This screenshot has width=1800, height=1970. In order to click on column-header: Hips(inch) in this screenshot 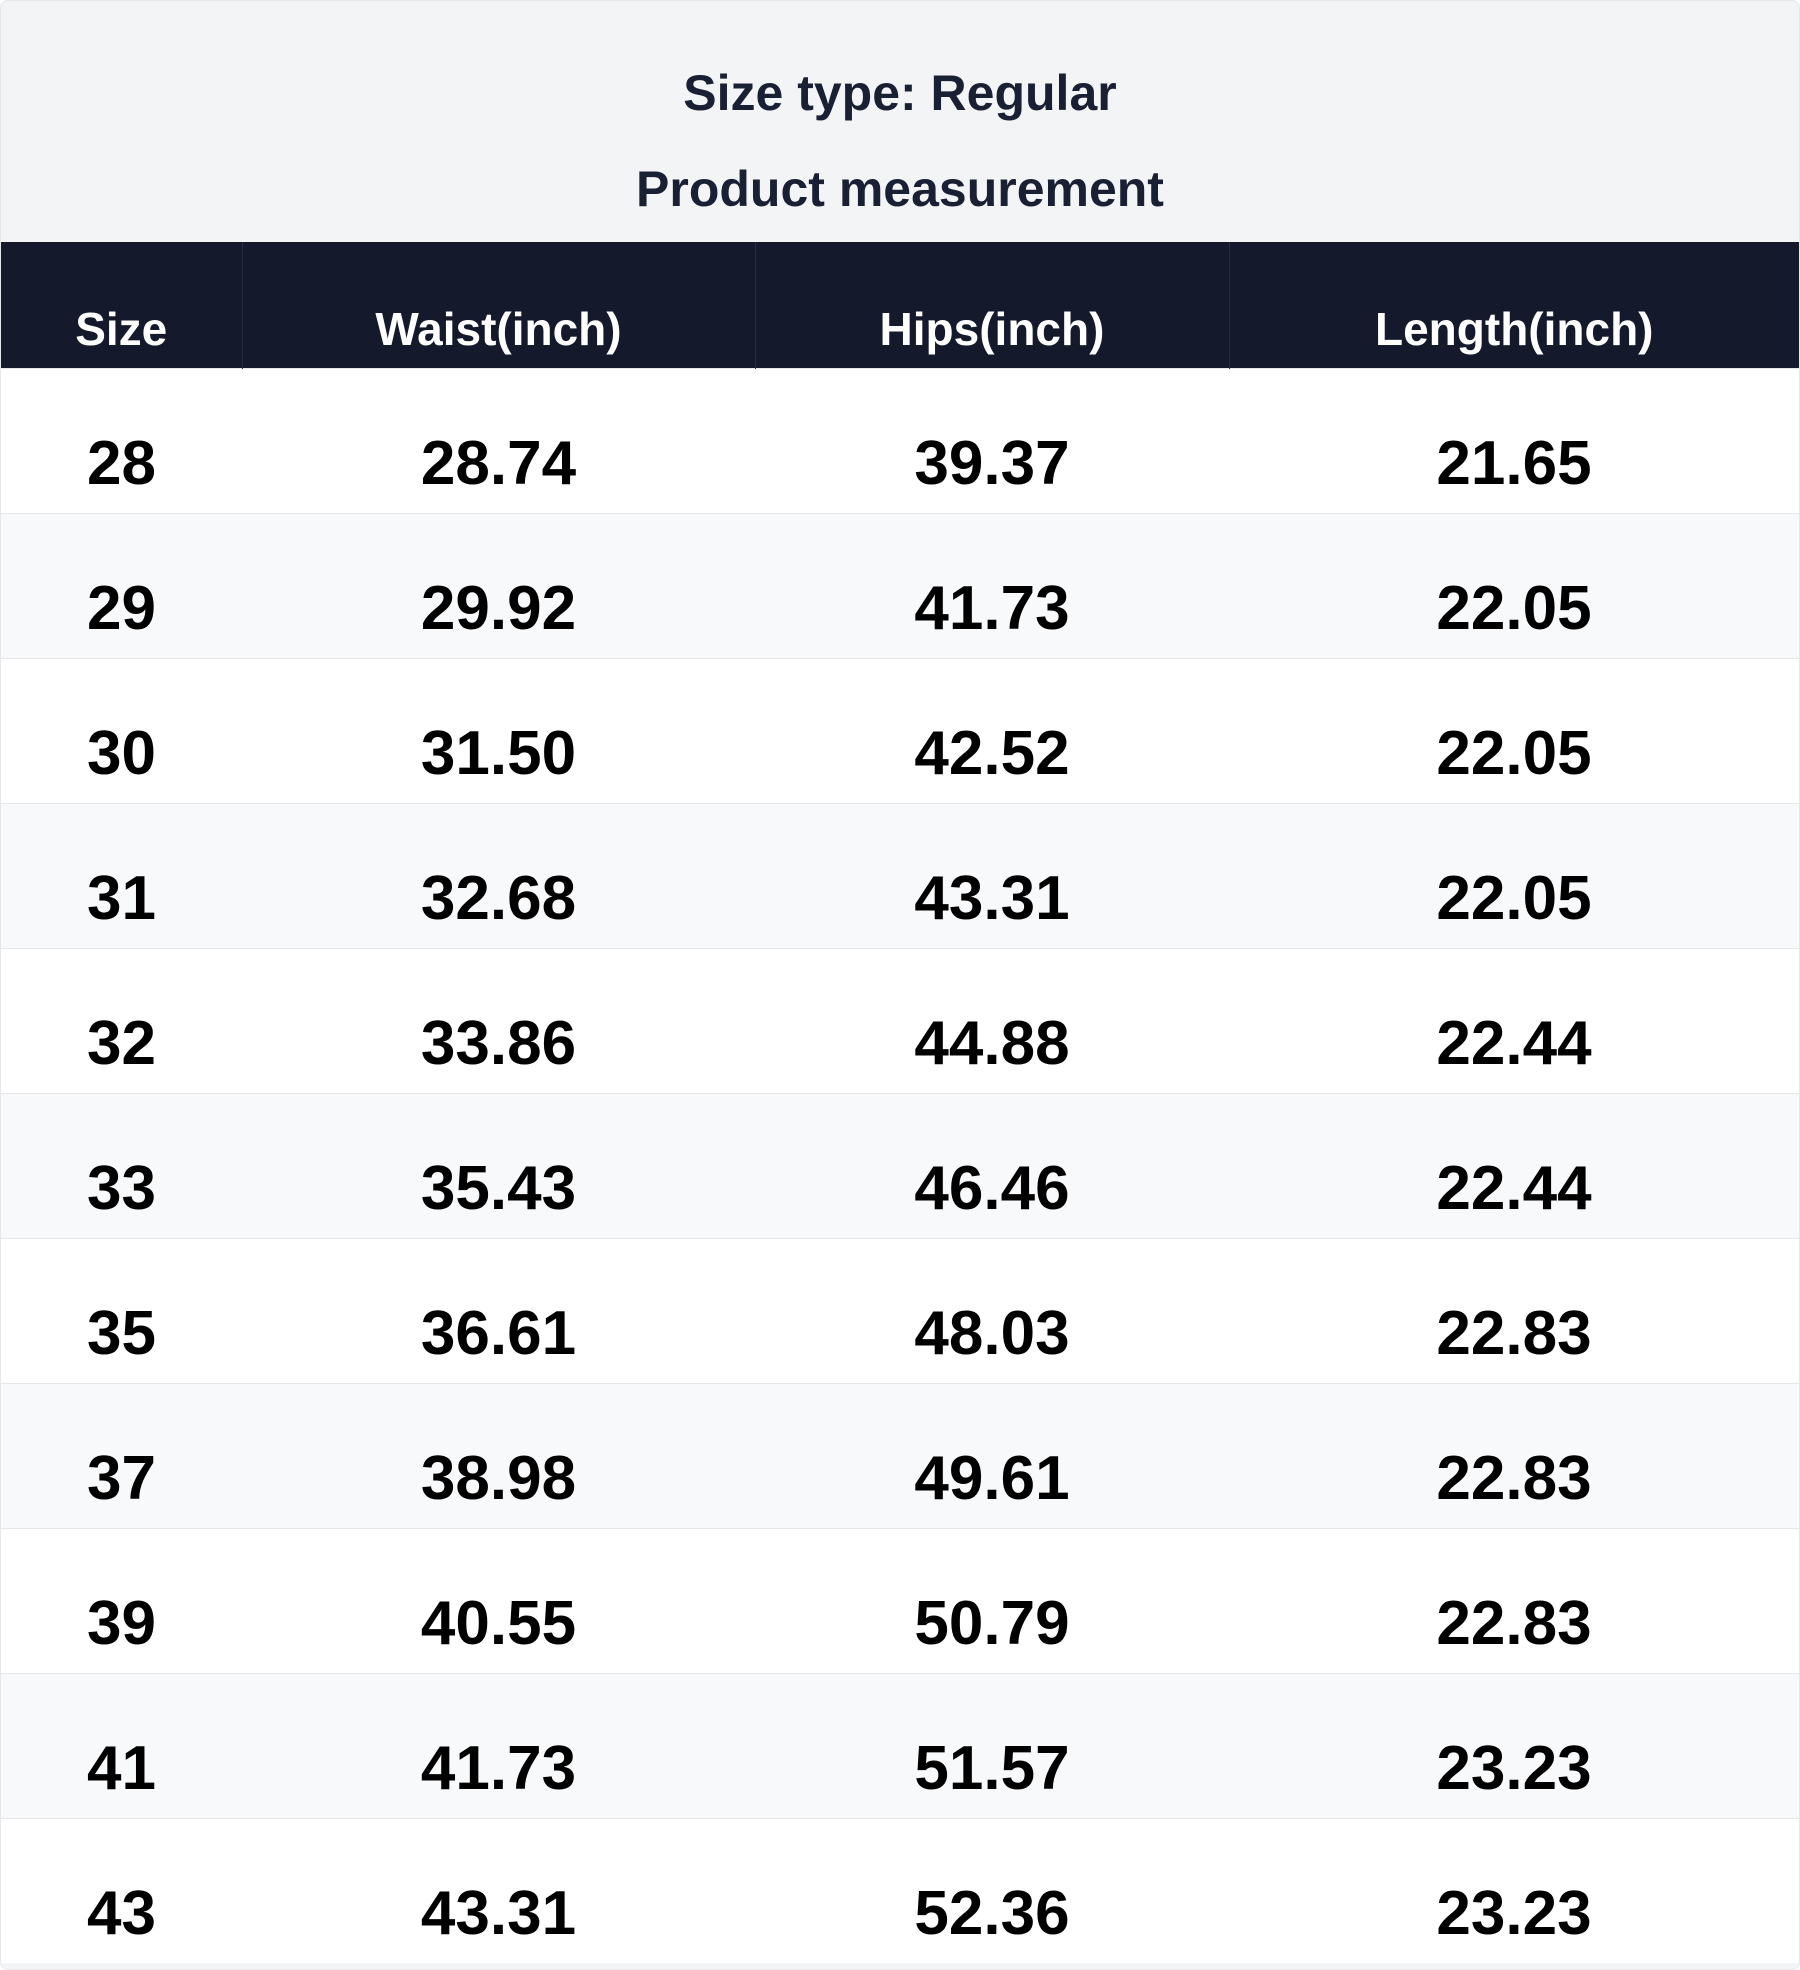, I will do `click(991, 305)`.